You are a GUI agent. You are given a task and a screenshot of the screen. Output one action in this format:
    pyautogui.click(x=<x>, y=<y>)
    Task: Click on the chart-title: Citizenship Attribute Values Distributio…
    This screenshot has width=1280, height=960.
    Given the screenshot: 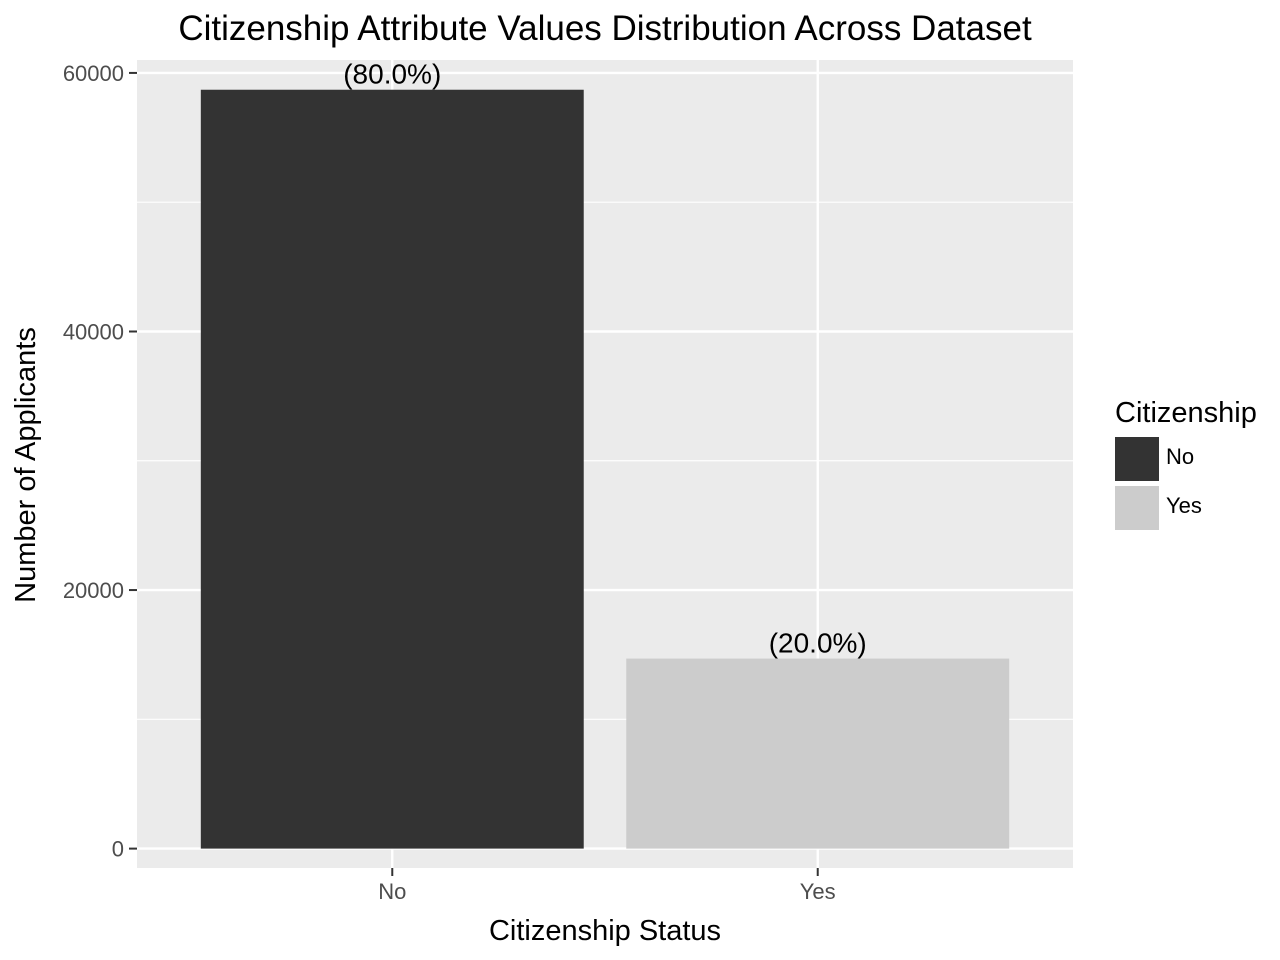 What is the action you would take?
    pyautogui.click(x=605, y=28)
    